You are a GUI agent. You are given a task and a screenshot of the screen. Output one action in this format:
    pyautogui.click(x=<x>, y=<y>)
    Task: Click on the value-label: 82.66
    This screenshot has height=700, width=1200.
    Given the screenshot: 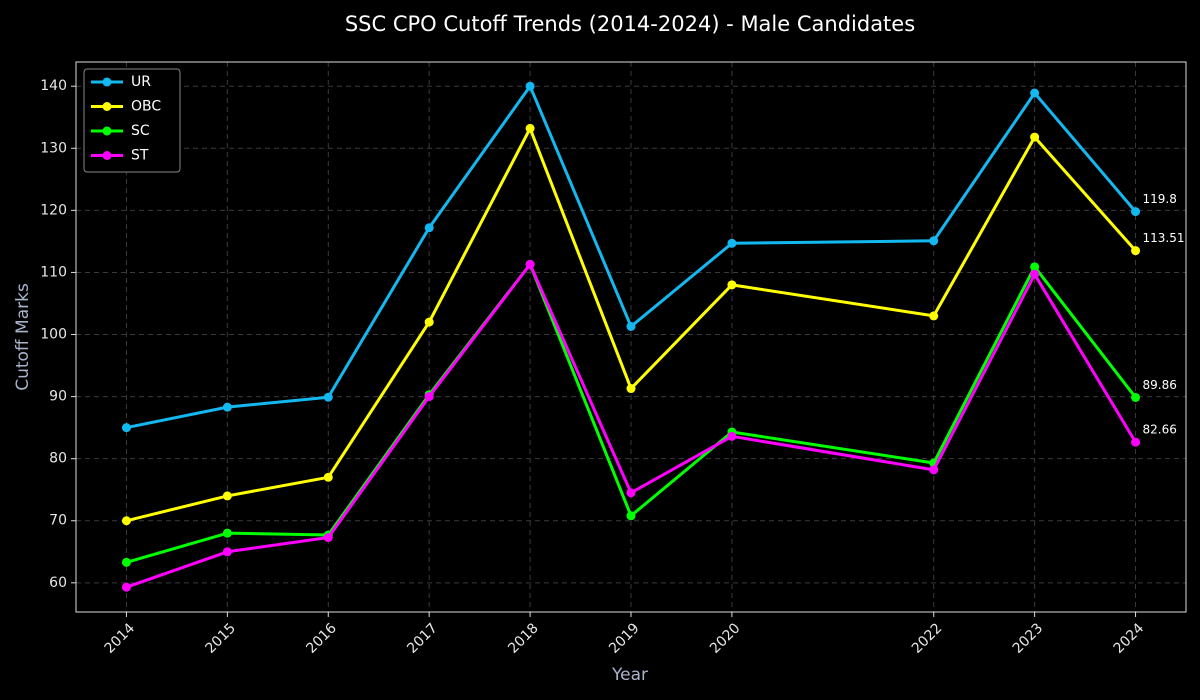 What is the action you would take?
    pyautogui.click(x=1160, y=430)
    